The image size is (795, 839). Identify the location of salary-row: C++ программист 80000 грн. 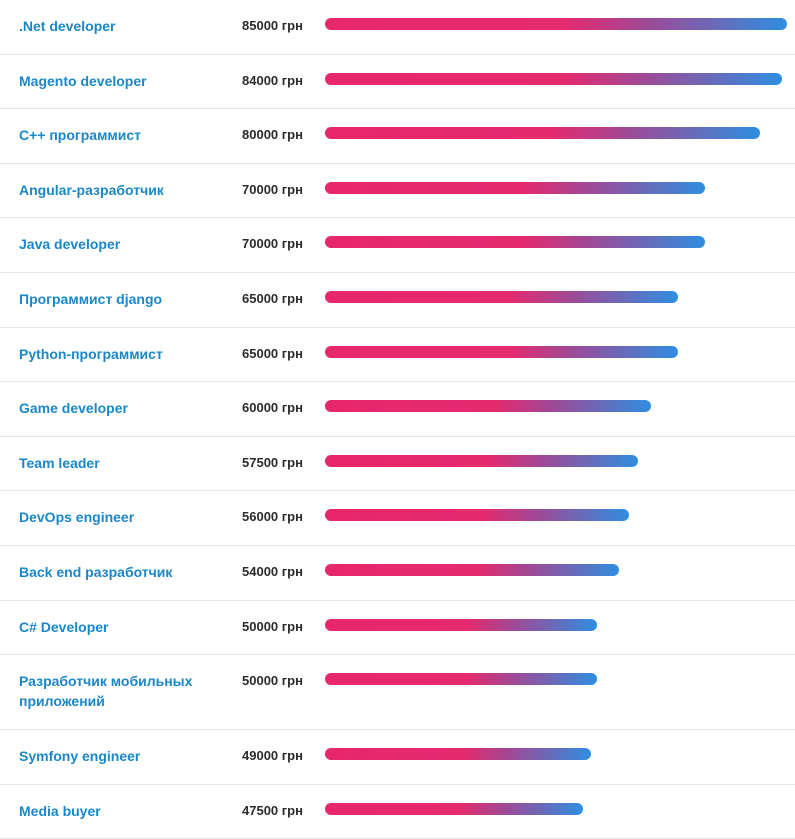
(397, 136).